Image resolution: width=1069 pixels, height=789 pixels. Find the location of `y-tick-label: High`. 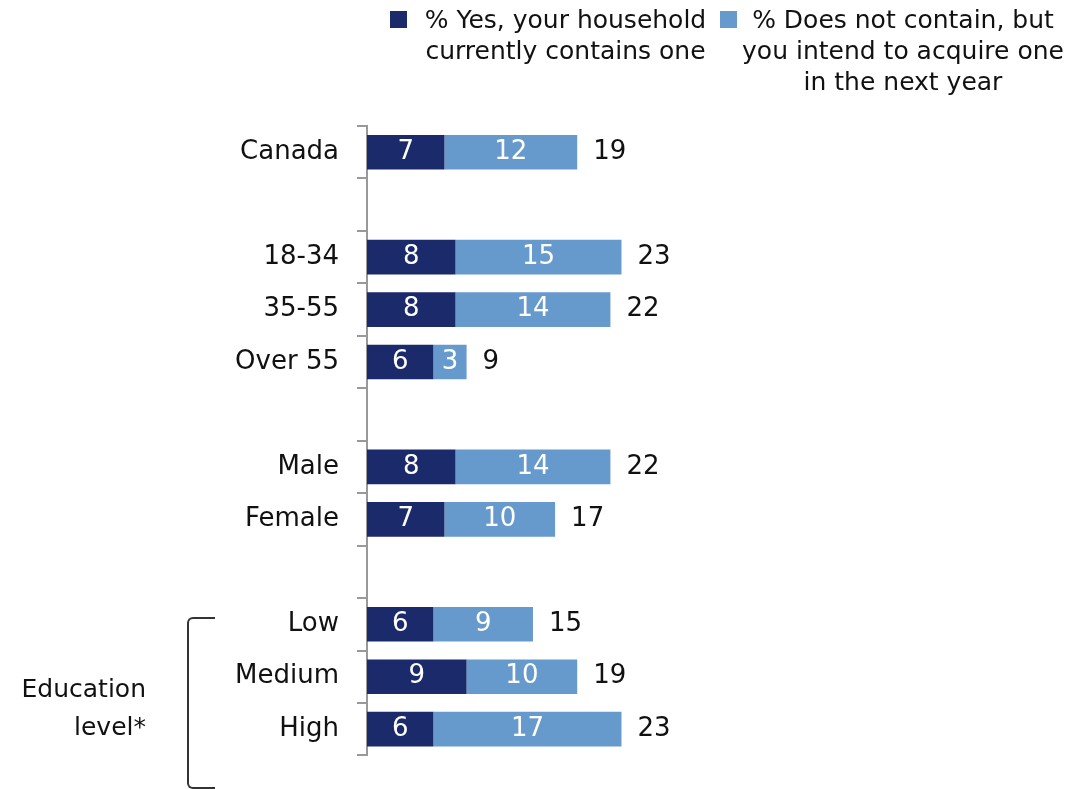

y-tick-label: High is located at coordinates (309, 726).